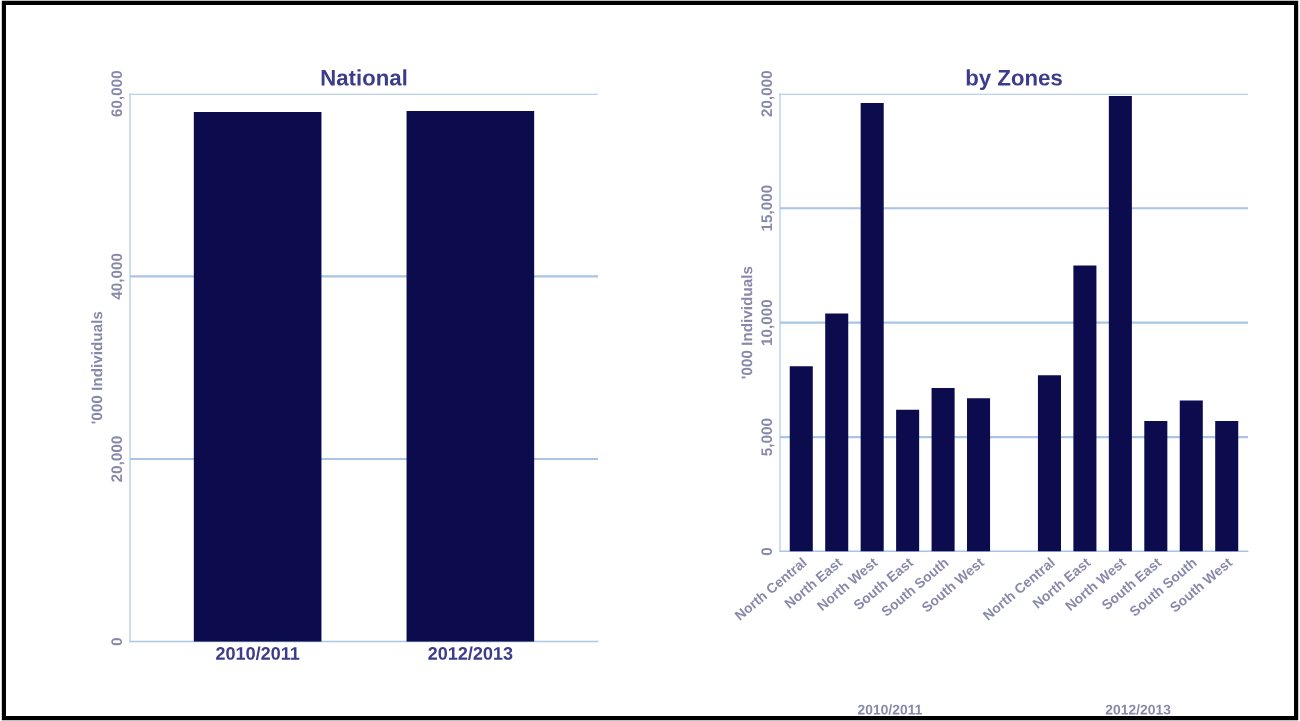  What do you see at coordinates (768, 208) in the screenshot?
I see `y-tick-label: 15,000` at bounding box center [768, 208].